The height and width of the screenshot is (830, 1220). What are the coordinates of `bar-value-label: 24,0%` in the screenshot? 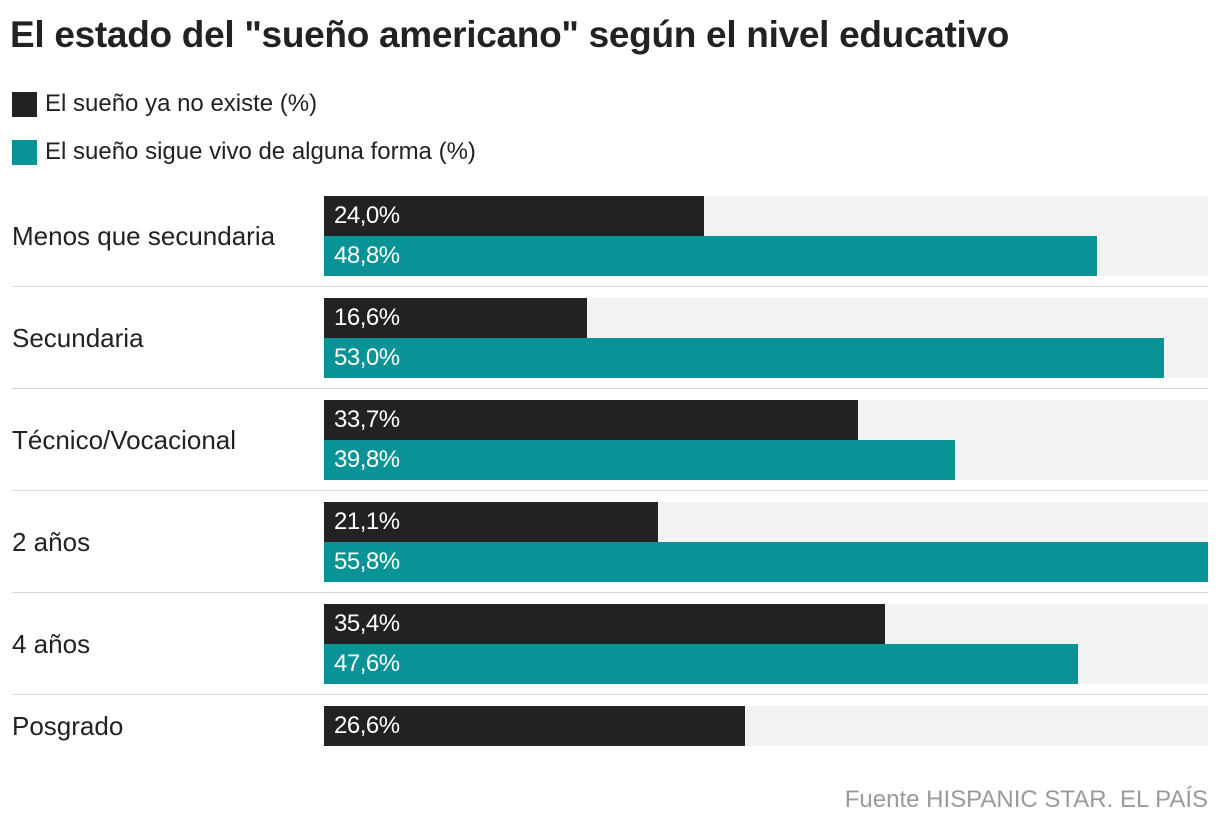 It's located at (367, 215).